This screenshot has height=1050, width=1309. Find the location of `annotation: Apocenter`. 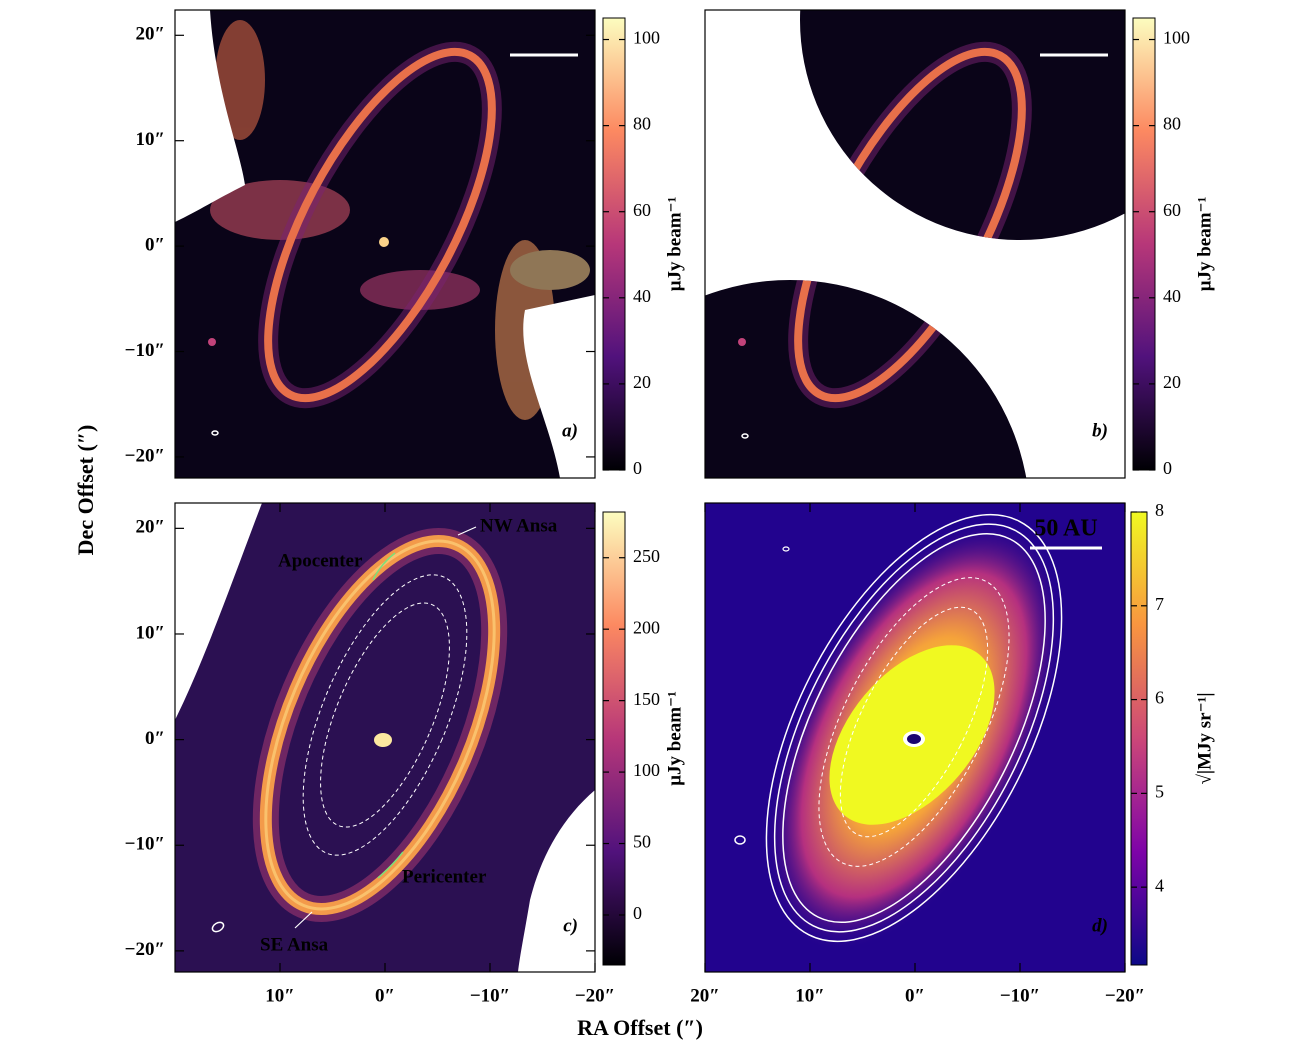

annotation: Apocenter is located at coordinates (320, 560).